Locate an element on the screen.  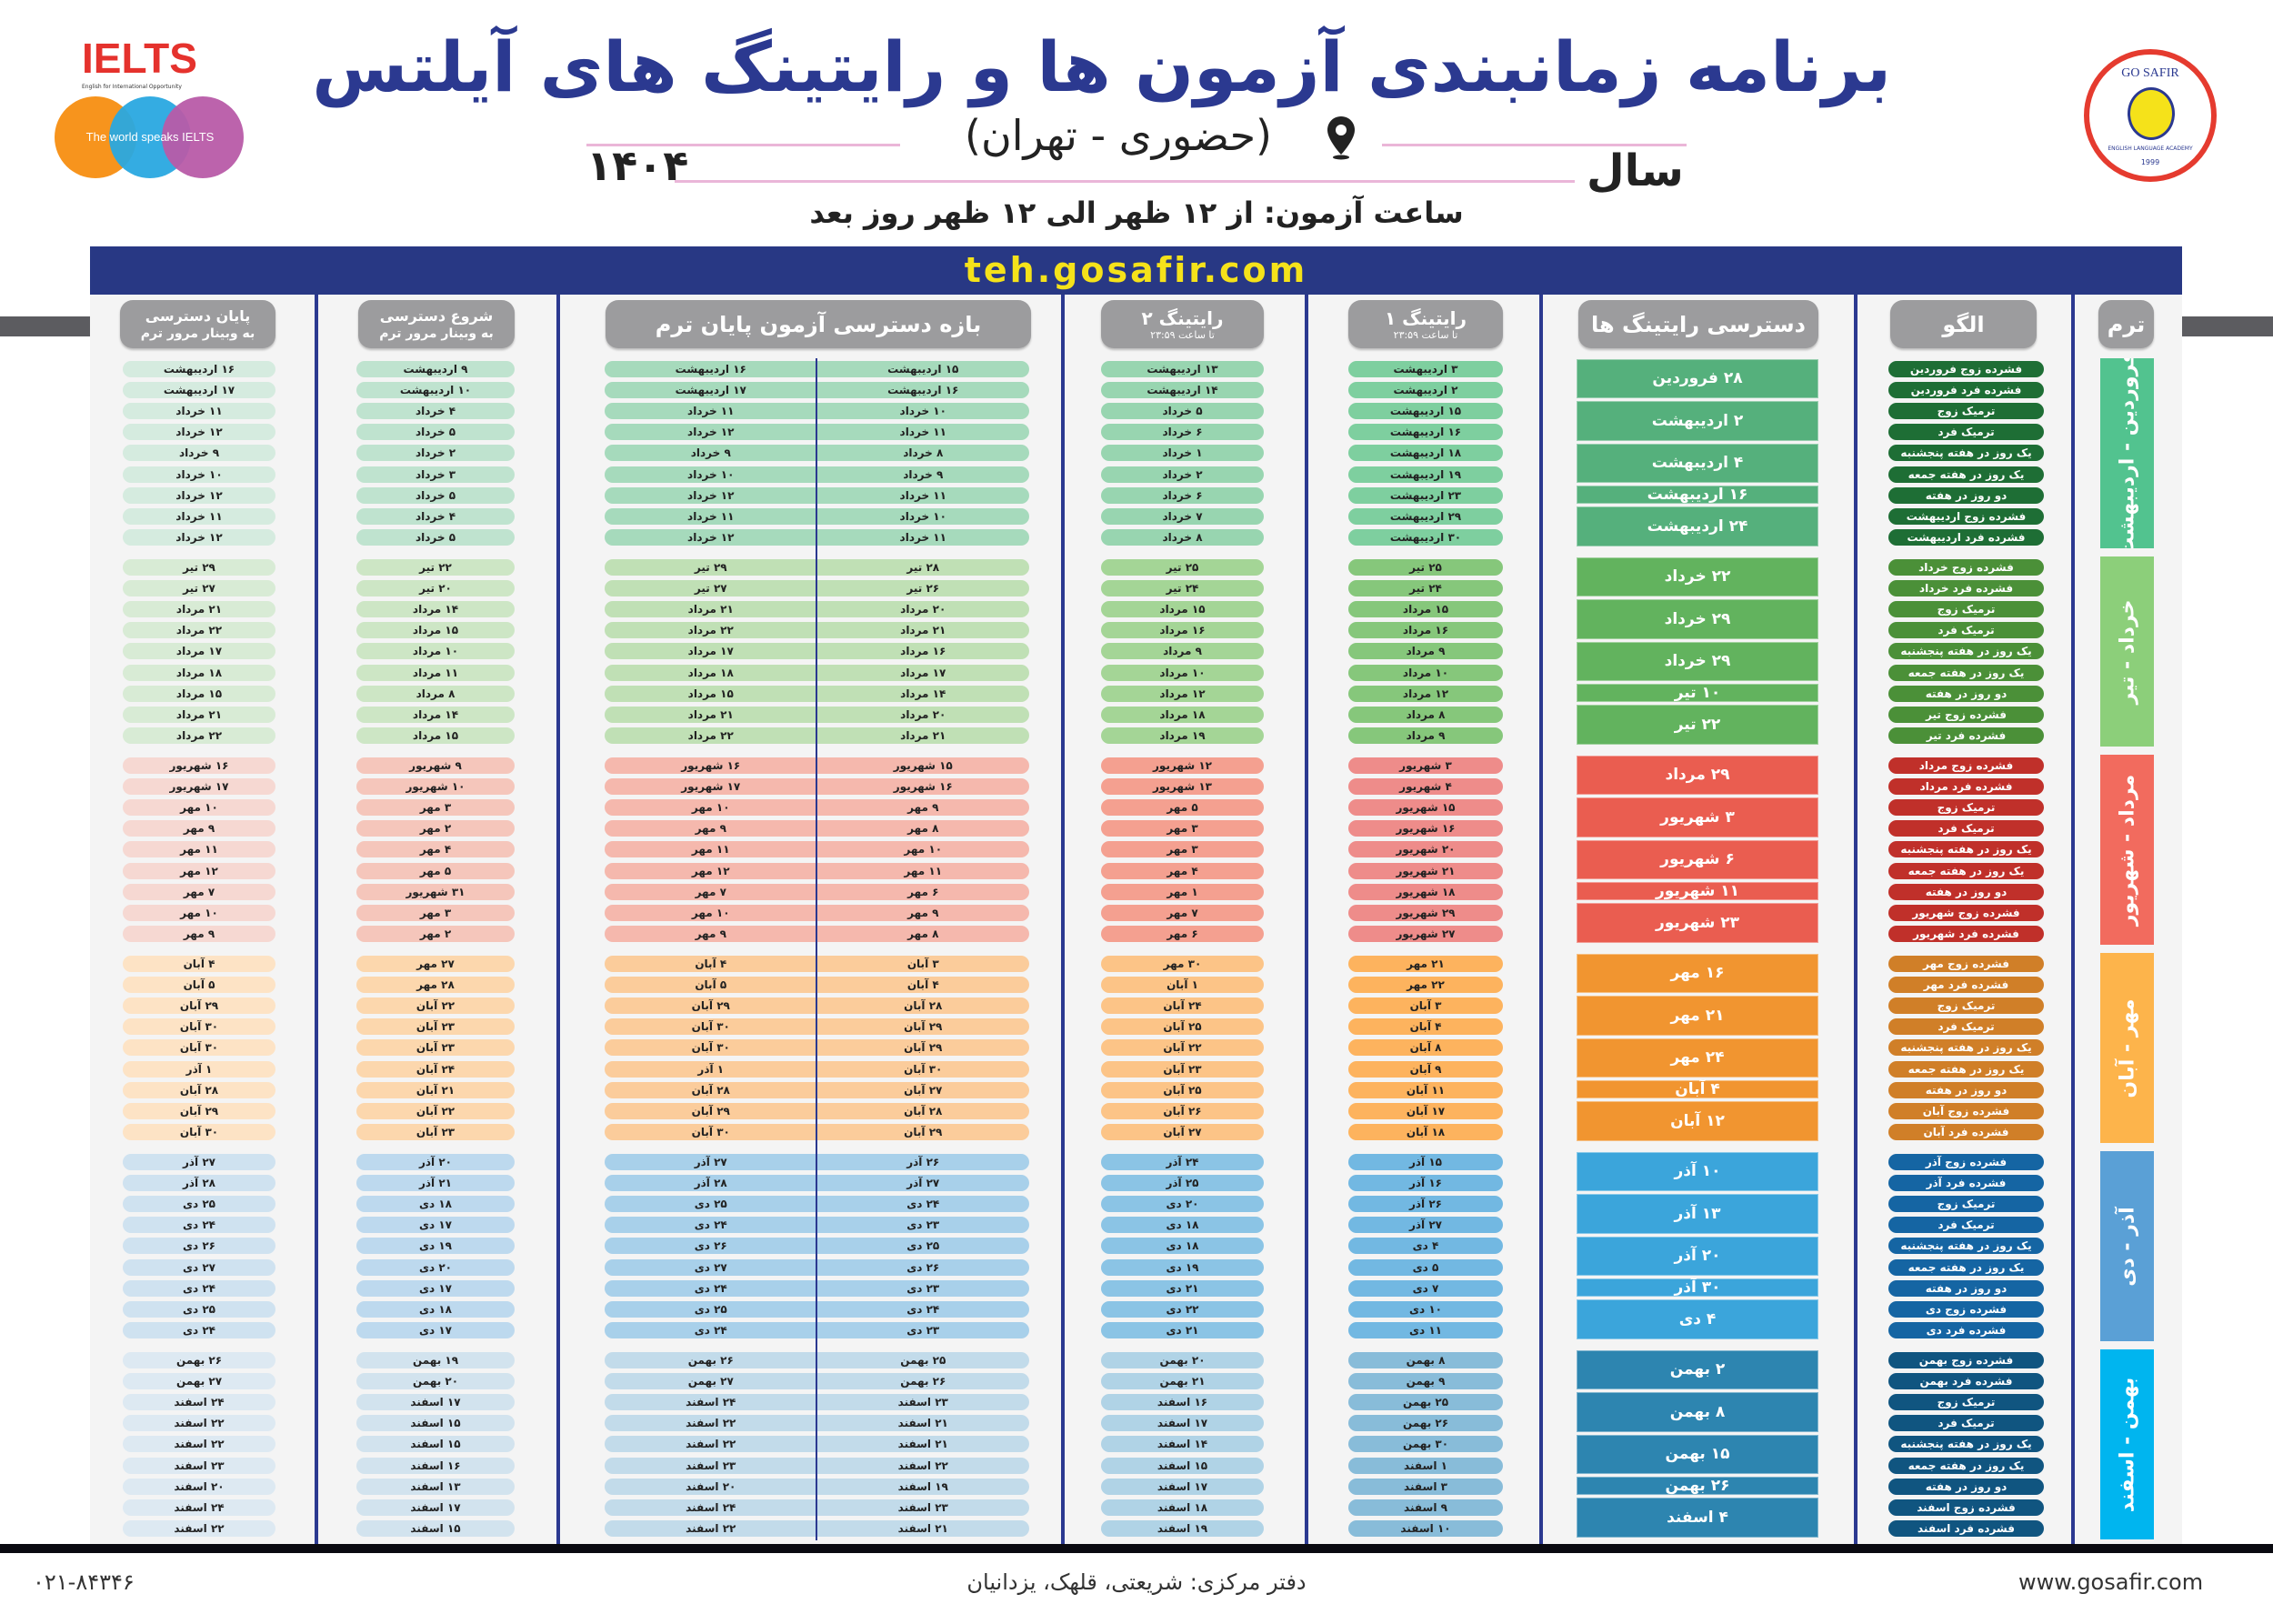
writing1-cell: ۳۰ بهمن is located at coordinates (1425, 1444).